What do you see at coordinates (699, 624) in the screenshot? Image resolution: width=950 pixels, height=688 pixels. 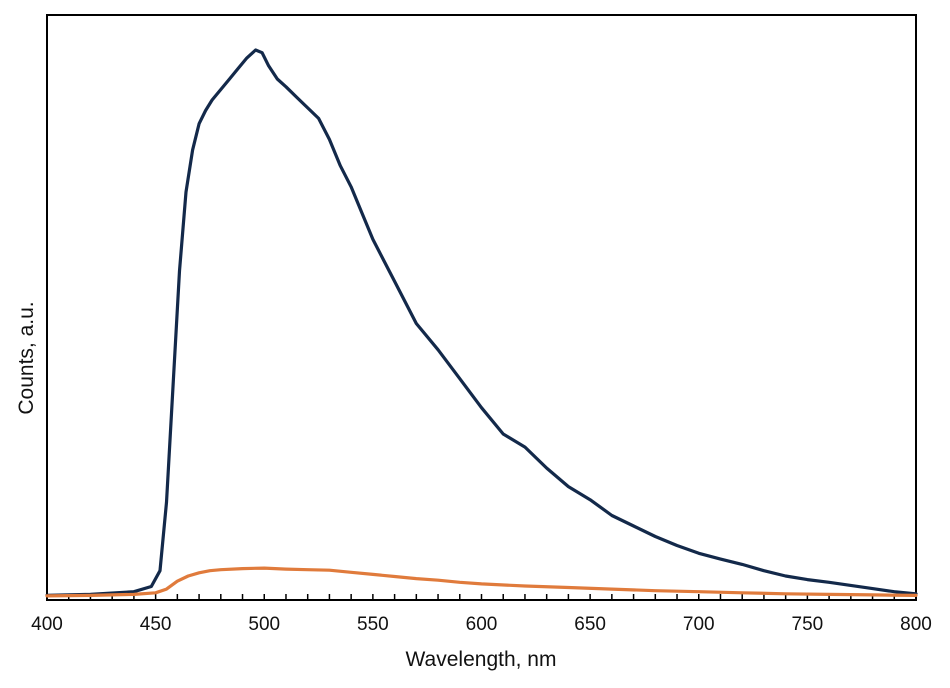 I see `x-tick-label: 700` at bounding box center [699, 624].